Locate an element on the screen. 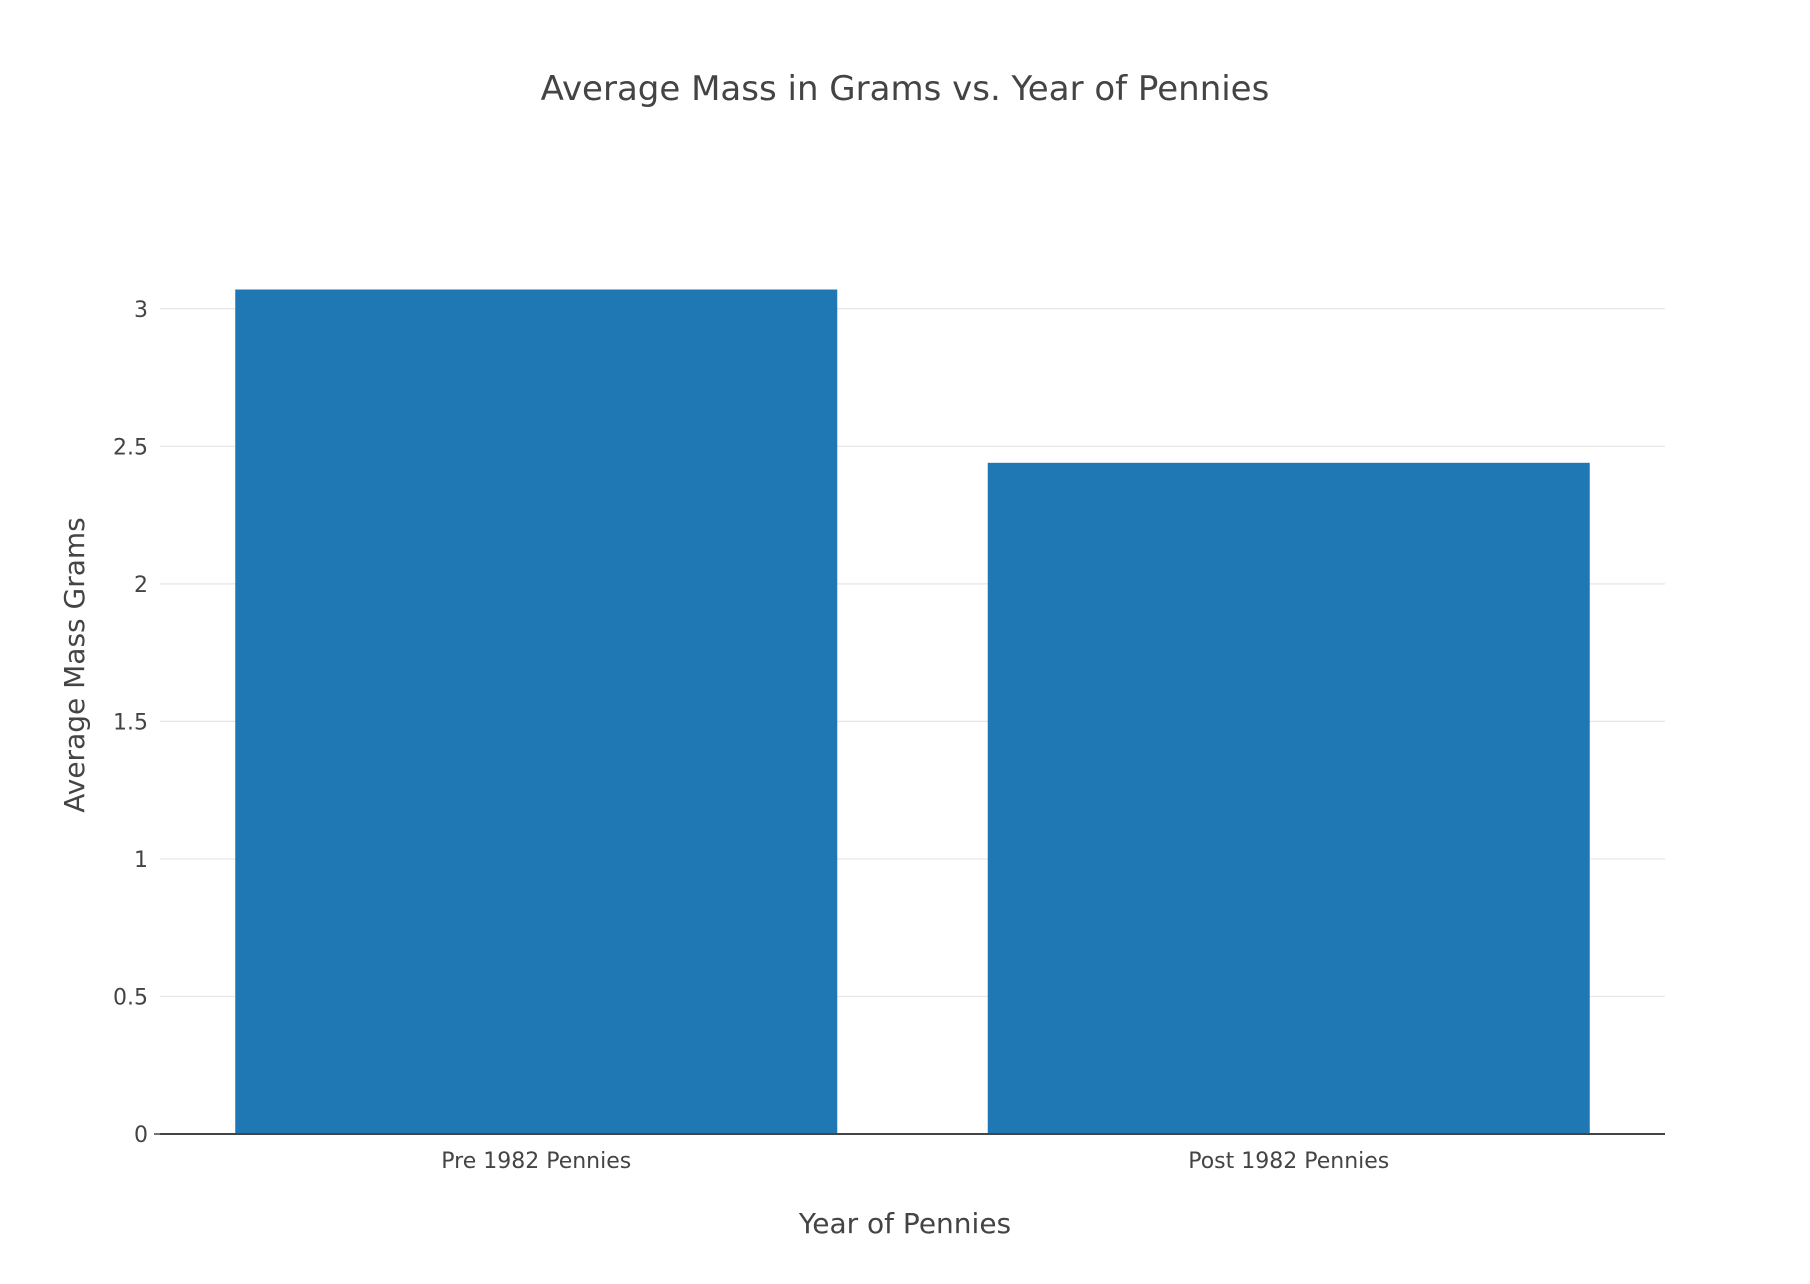 The height and width of the screenshot is (1284, 1810). y-tick-label: 3 is located at coordinates (141, 310).